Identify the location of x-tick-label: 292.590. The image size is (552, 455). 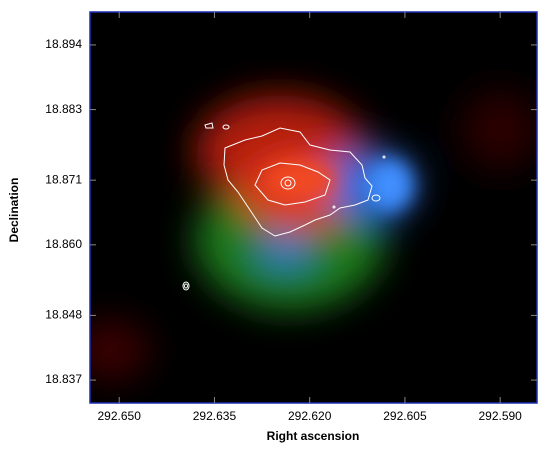
(500, 416).